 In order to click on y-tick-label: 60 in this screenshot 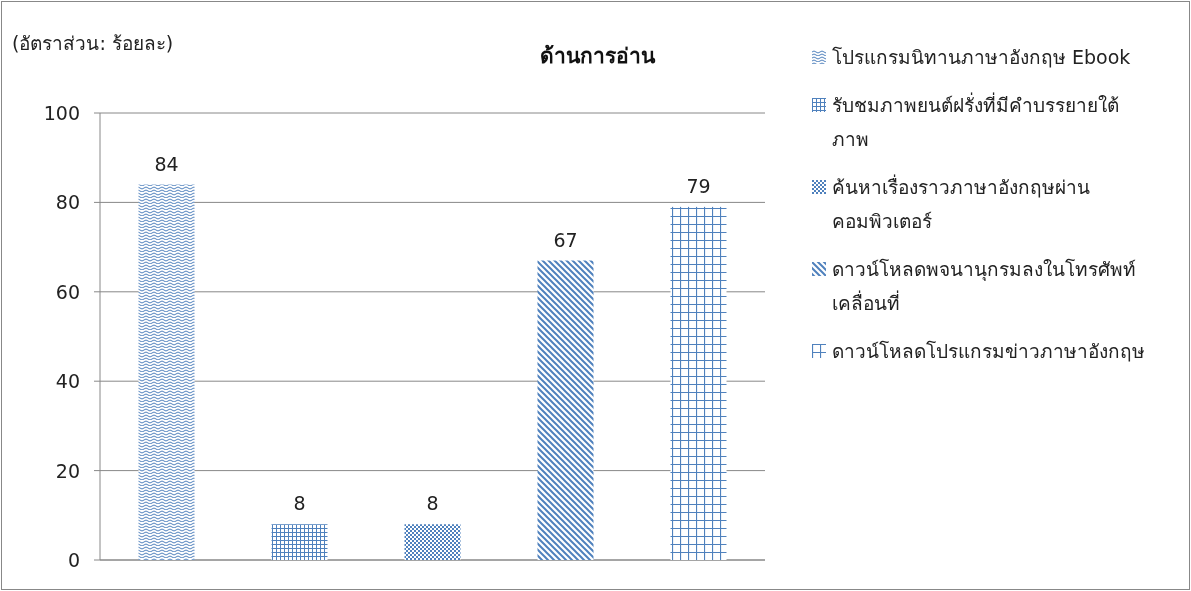, I will do `click(67, 291)`.